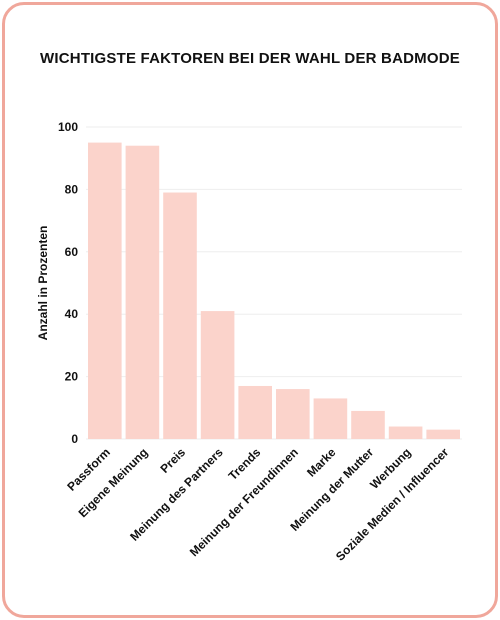  What do you see at coordinates (72, 377) in the screenshot?
I see `y-tick-label: 20` at bounding box center [72, 377].